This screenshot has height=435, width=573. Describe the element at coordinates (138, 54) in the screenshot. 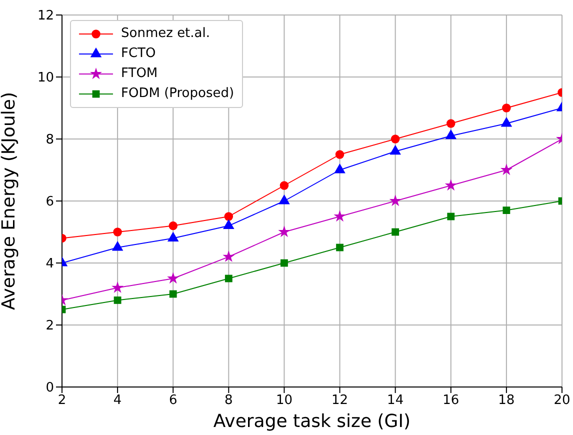

I see `legend-label: FCTO` at that location.